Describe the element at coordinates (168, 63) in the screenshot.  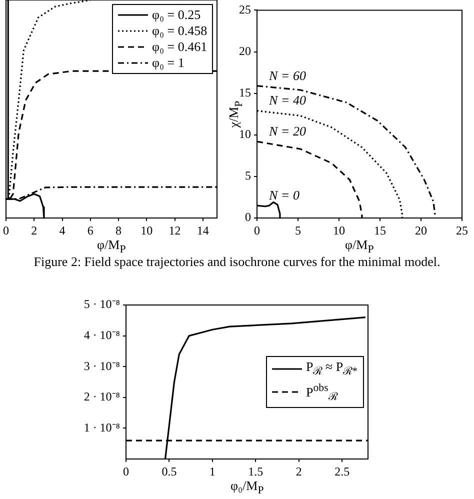
I see `legend-label: φ₀ = 1` at that location.